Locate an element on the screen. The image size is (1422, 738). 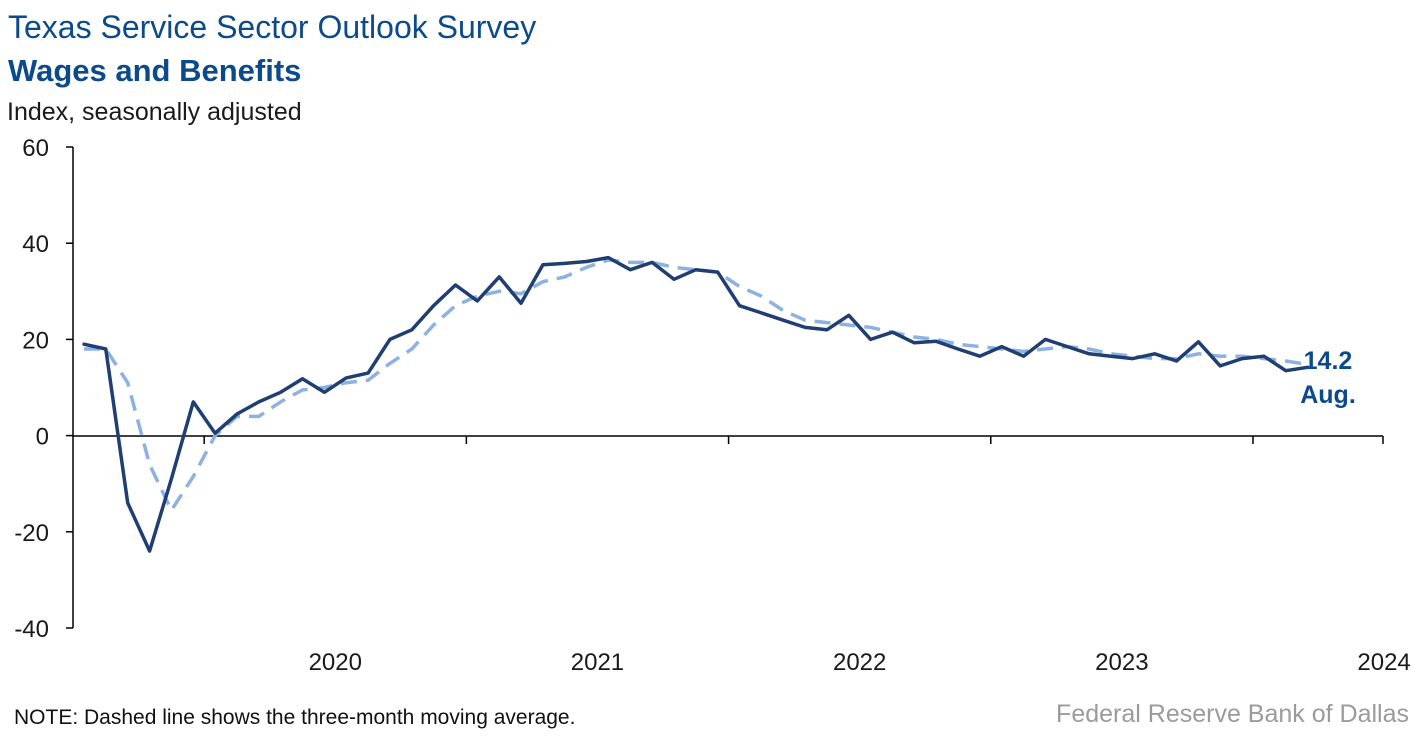
y-tick-label: 20 is located at coordinates (35, 340).